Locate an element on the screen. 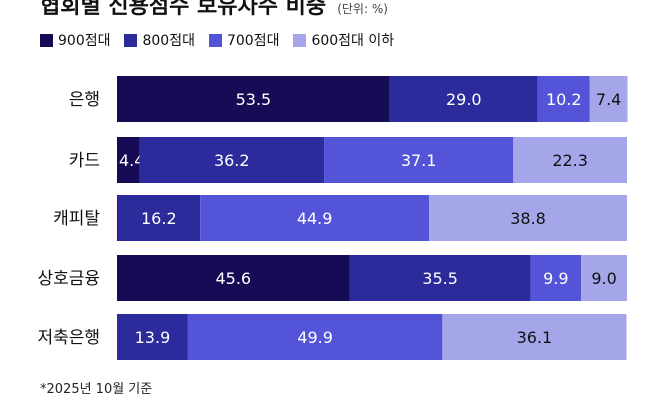 The height and width of the screenshot is (402, 666). legend-item-0: 900점대 is located at coordinates (75, 40).